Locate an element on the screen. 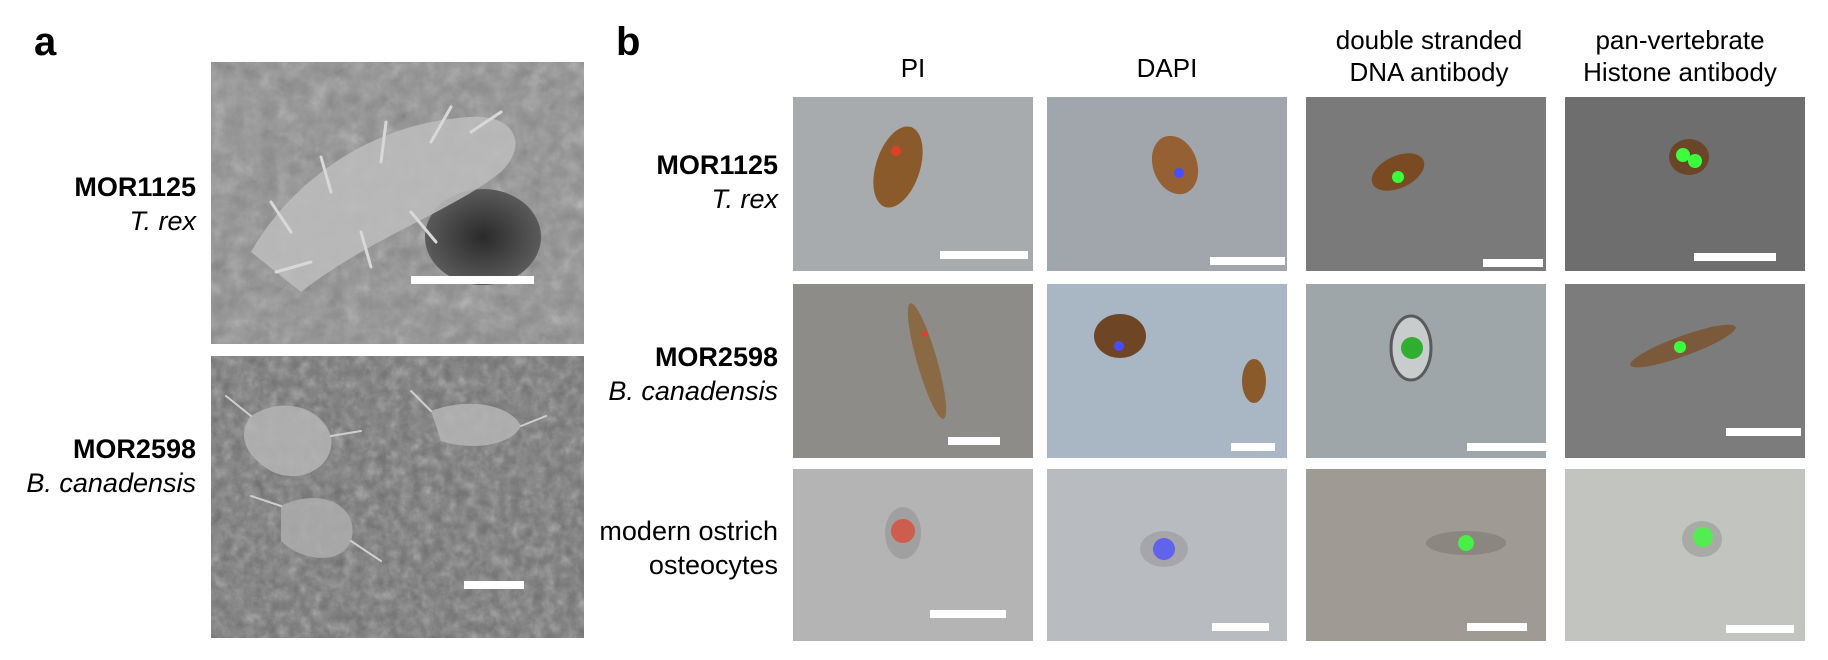 The image size is (1828, 660). panel-label-b: b is located at coordinates (628, 42).